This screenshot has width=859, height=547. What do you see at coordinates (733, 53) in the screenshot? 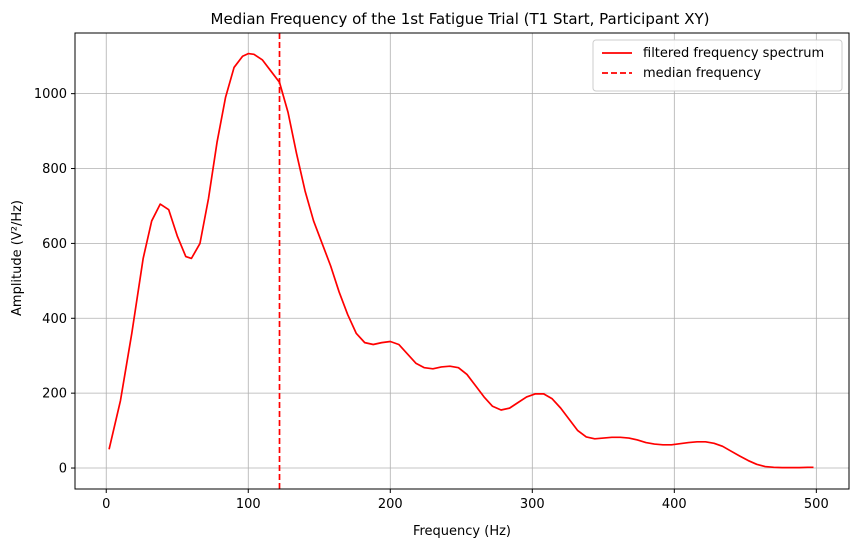
I see `legend-label-filtered-spectrum: filtered frequency spectrum` at bounding box center [733, 53].